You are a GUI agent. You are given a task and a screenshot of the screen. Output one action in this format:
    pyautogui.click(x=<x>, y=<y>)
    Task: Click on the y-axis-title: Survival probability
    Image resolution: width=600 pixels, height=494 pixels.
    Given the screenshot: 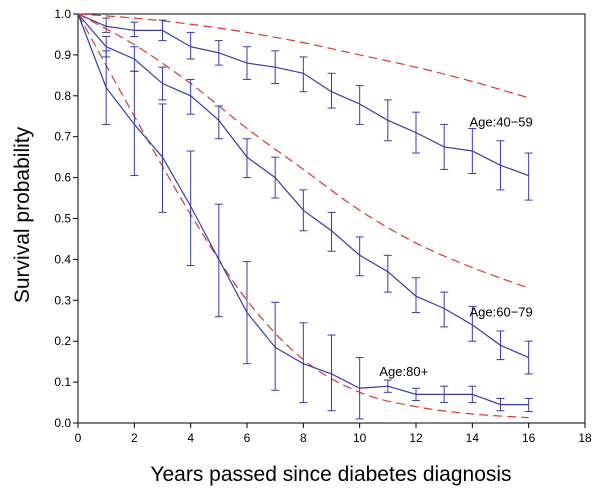 What is the action you would take?
    pyautogui.click(x=22, y=214)
    